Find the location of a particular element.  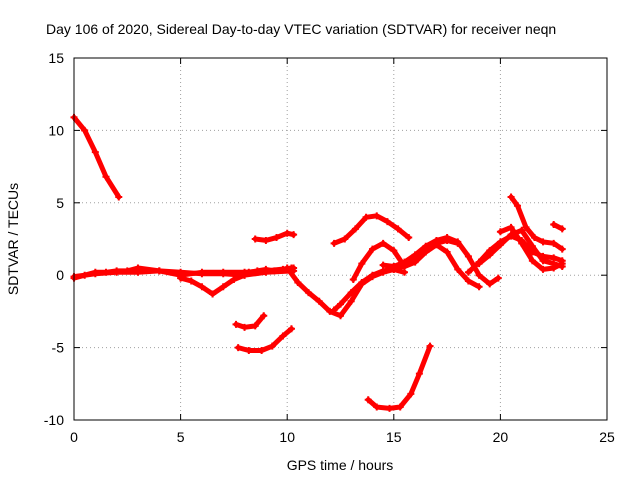

y-tick-label: 5 is located at coordinates (60, 203).